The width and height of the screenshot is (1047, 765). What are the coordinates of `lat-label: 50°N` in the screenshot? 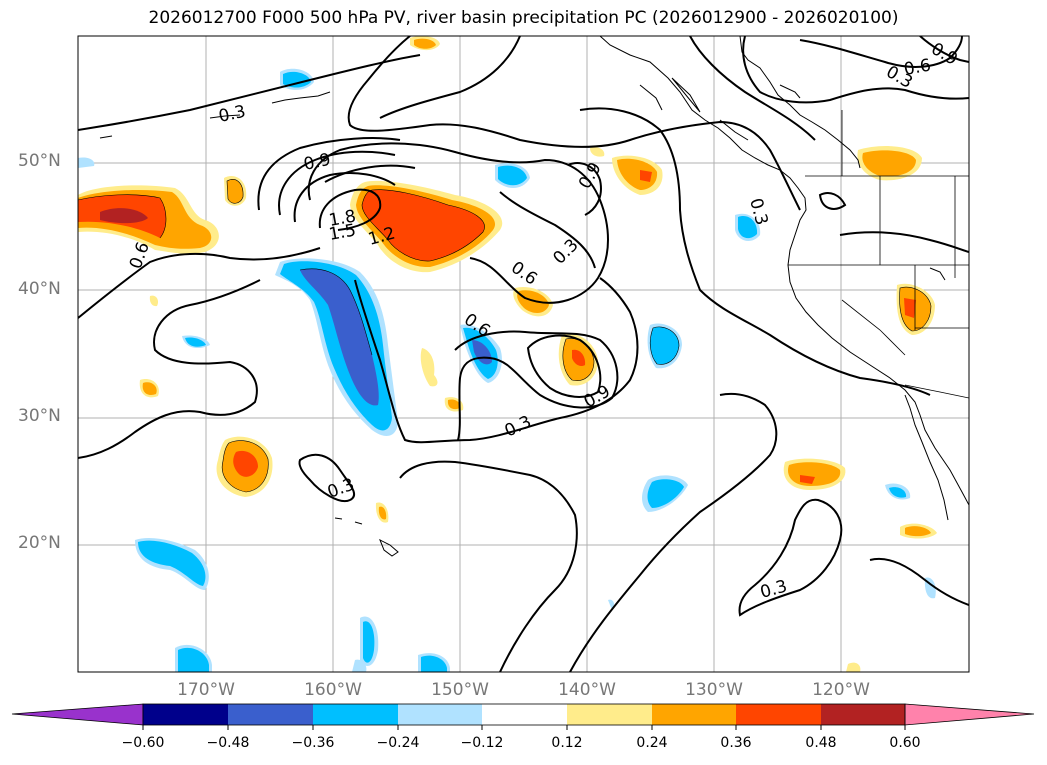 It's located at (39, 161).